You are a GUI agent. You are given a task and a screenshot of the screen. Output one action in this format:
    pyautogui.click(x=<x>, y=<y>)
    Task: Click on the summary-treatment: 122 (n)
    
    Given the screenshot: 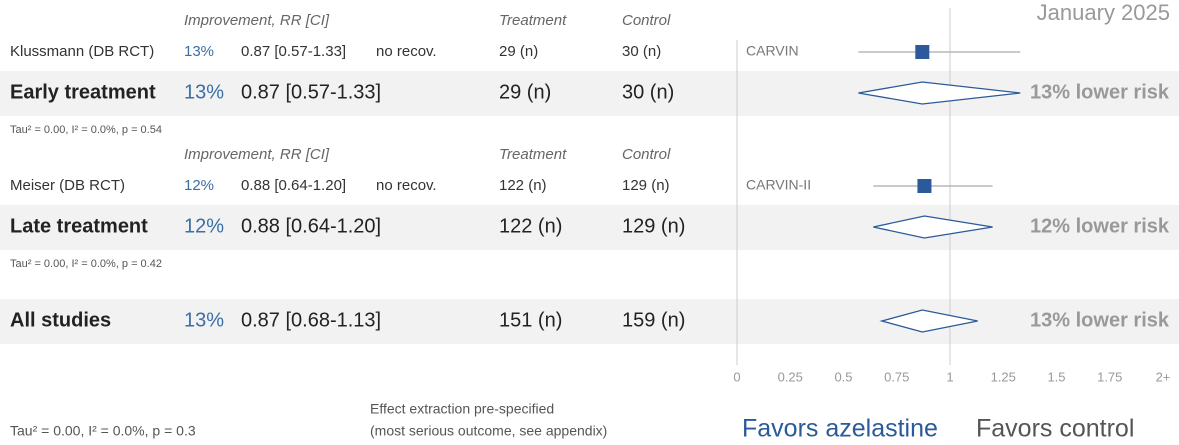 What is the action you would take?
    pyautogui.click(x=530, y=226)
    